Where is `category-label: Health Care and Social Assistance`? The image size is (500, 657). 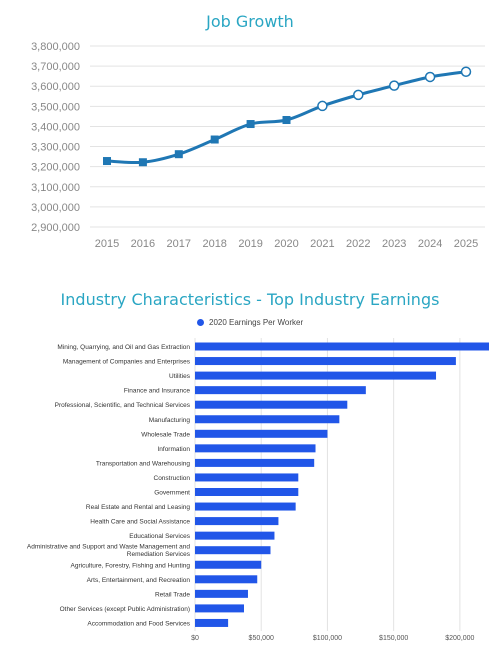 category-label: Health Care and Social Assistance is located at coordinates (140, 522).